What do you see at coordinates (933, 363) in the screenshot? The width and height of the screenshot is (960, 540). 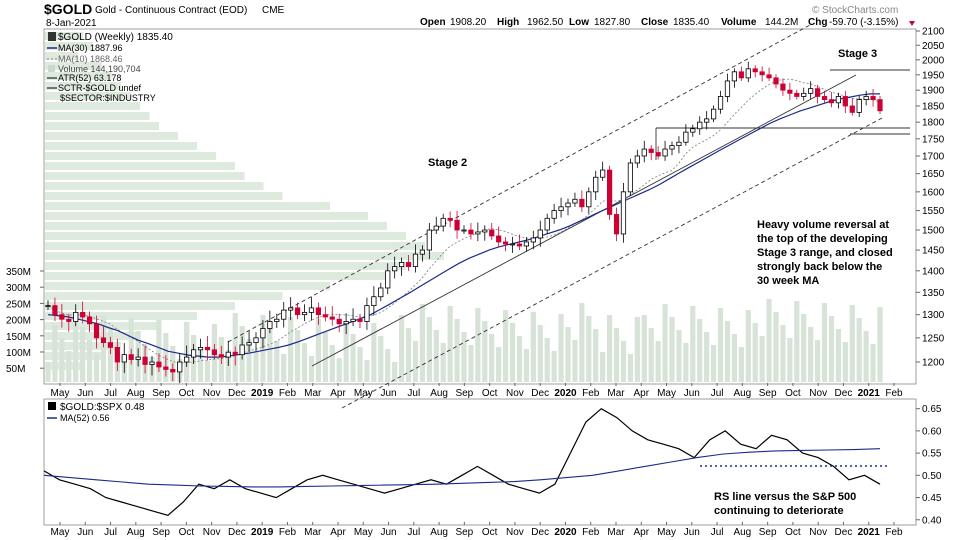 I see `price-tick-label: 1200` at bounding box center [933, 363].